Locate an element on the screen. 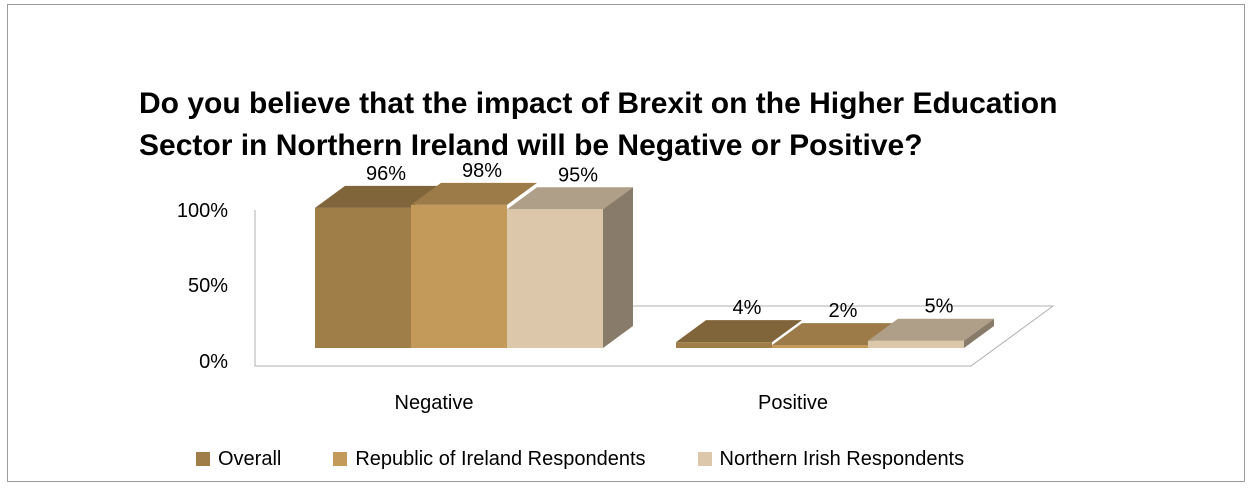 This screenshot has height=488, width=1252. data-label: 5% is located at coordinates (939, 307).